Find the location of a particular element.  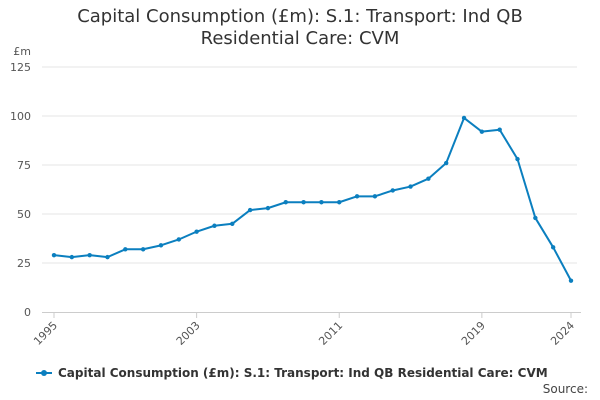

x-tick-label: 2024 is located at coordinates (562, 333).